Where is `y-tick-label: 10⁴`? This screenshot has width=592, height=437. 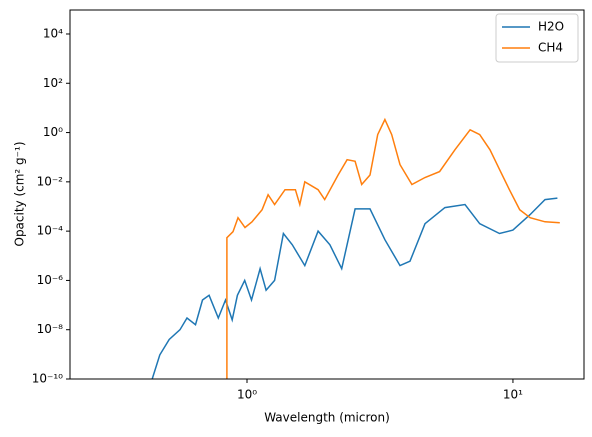
y-tick-label: 10⁴ is located at coordinates (53, 33).